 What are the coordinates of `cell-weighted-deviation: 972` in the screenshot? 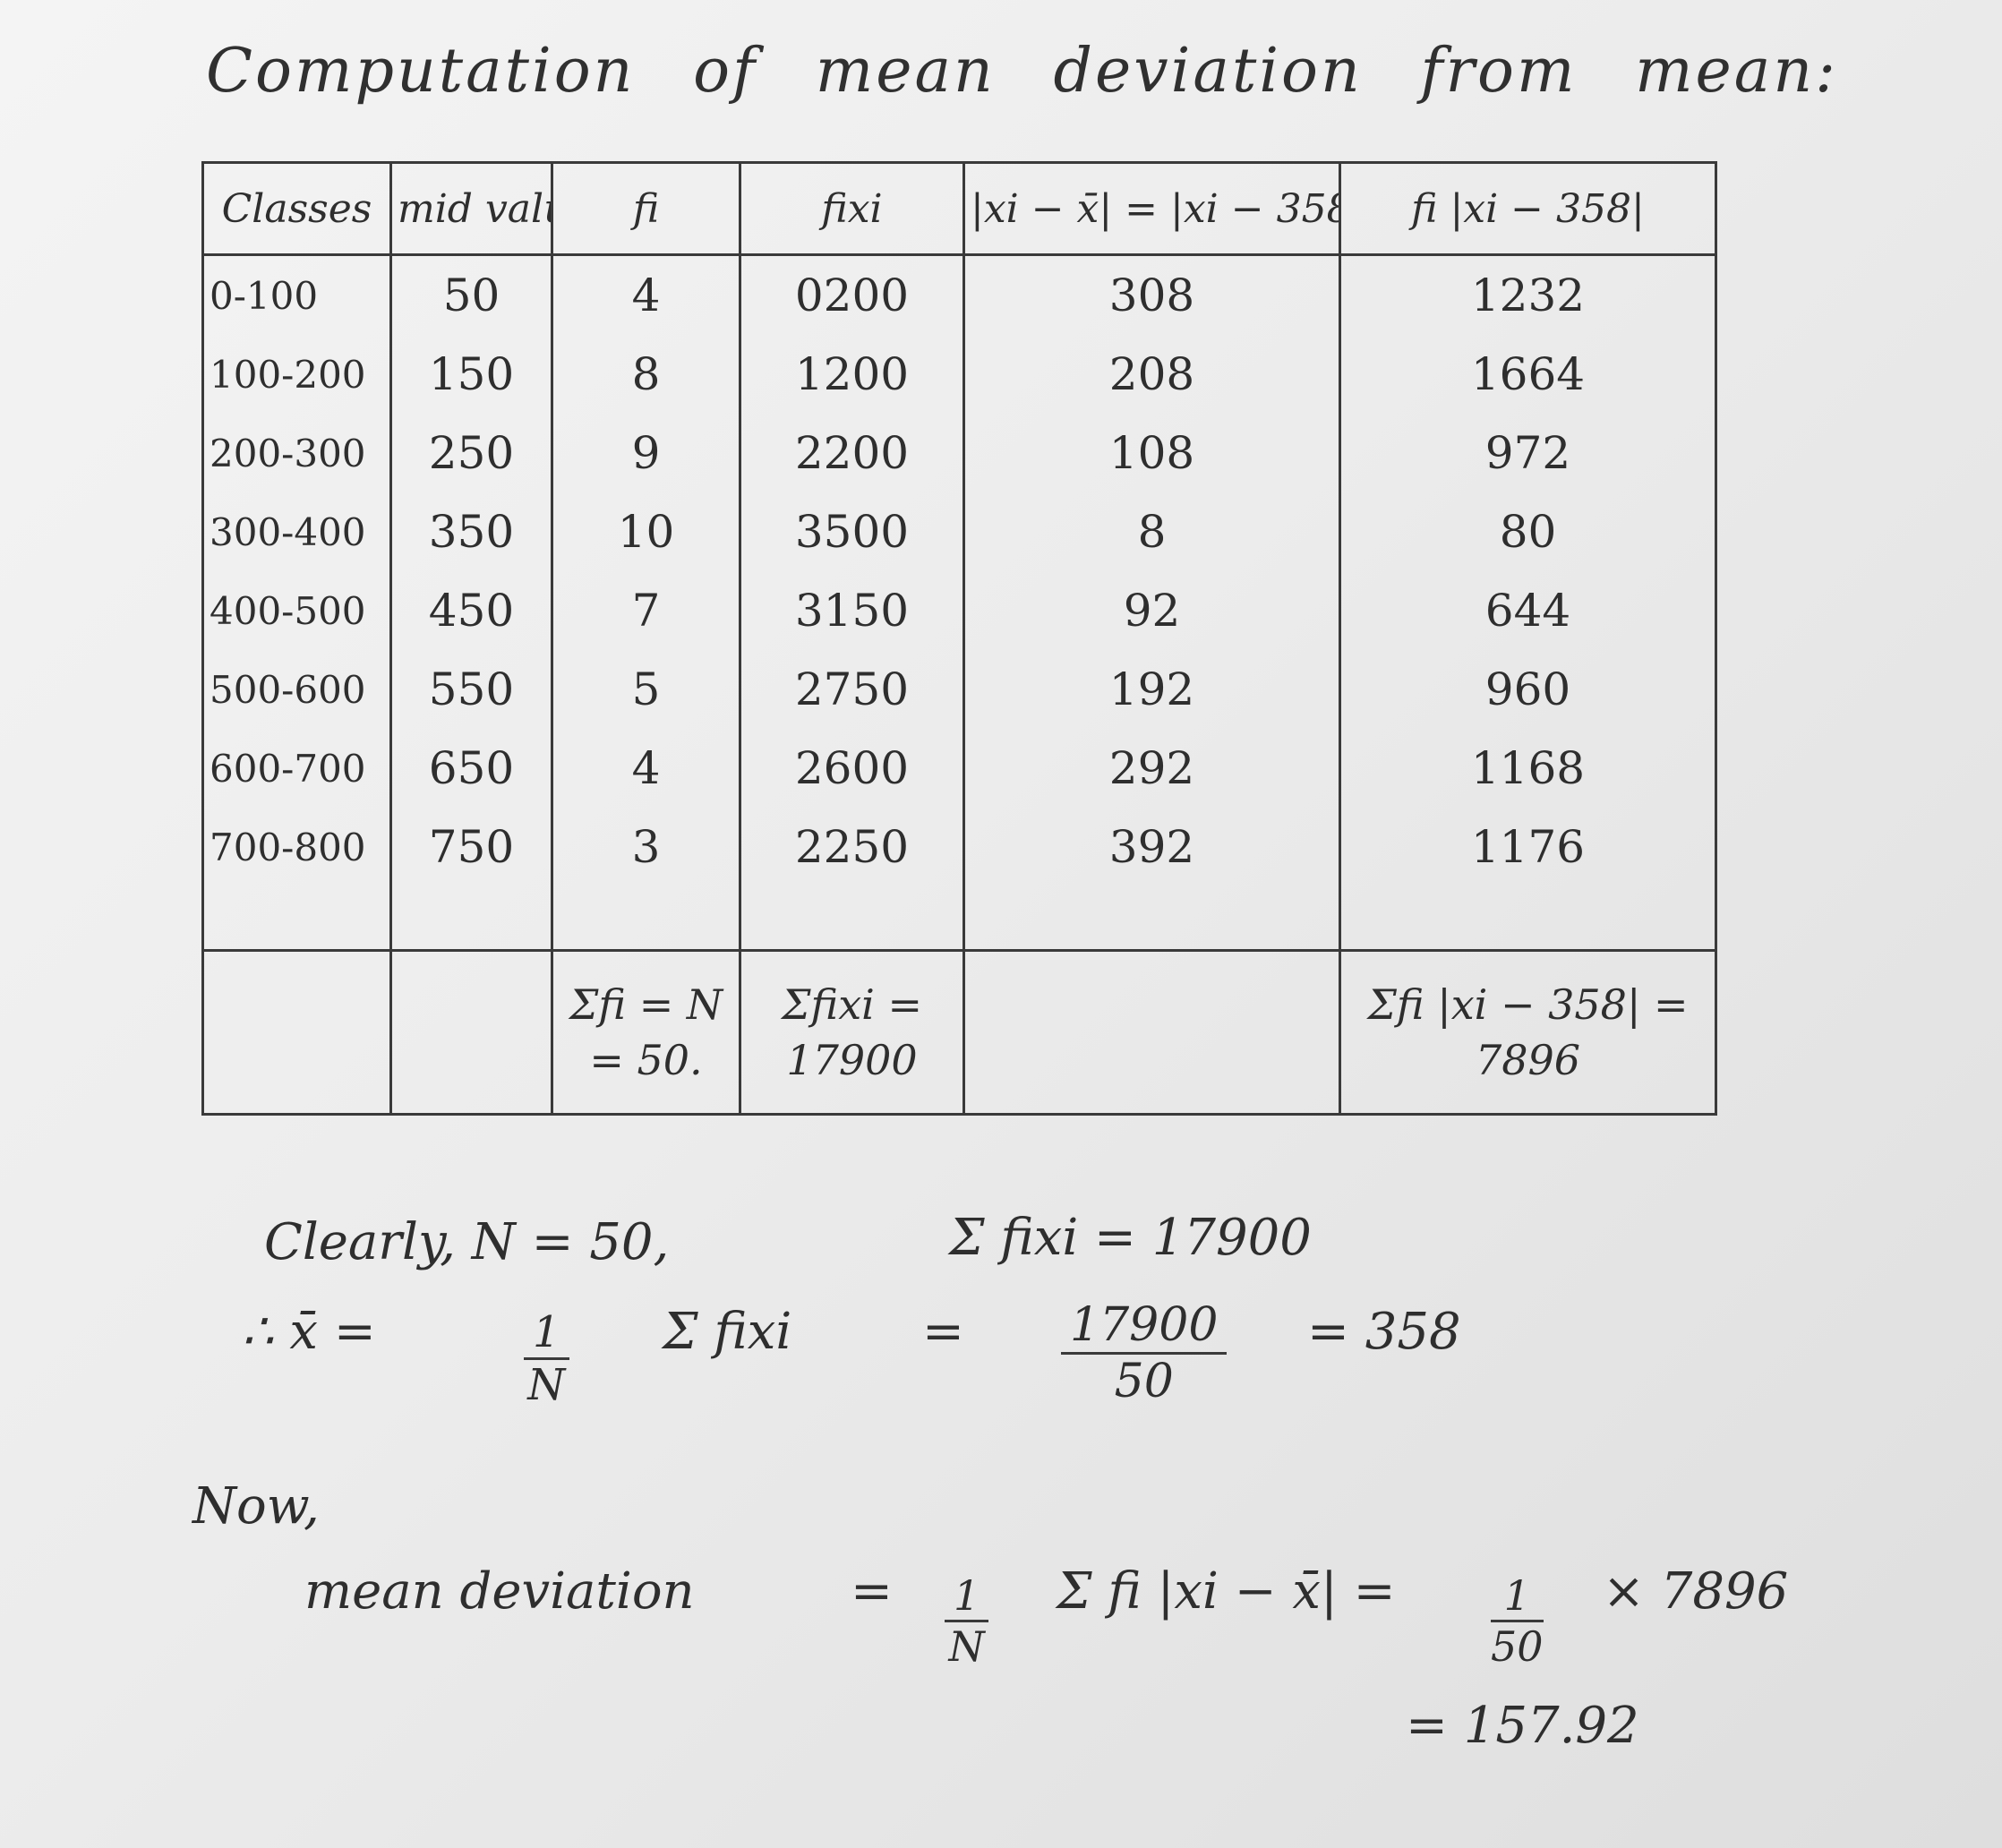 It's located at (1528, 453).